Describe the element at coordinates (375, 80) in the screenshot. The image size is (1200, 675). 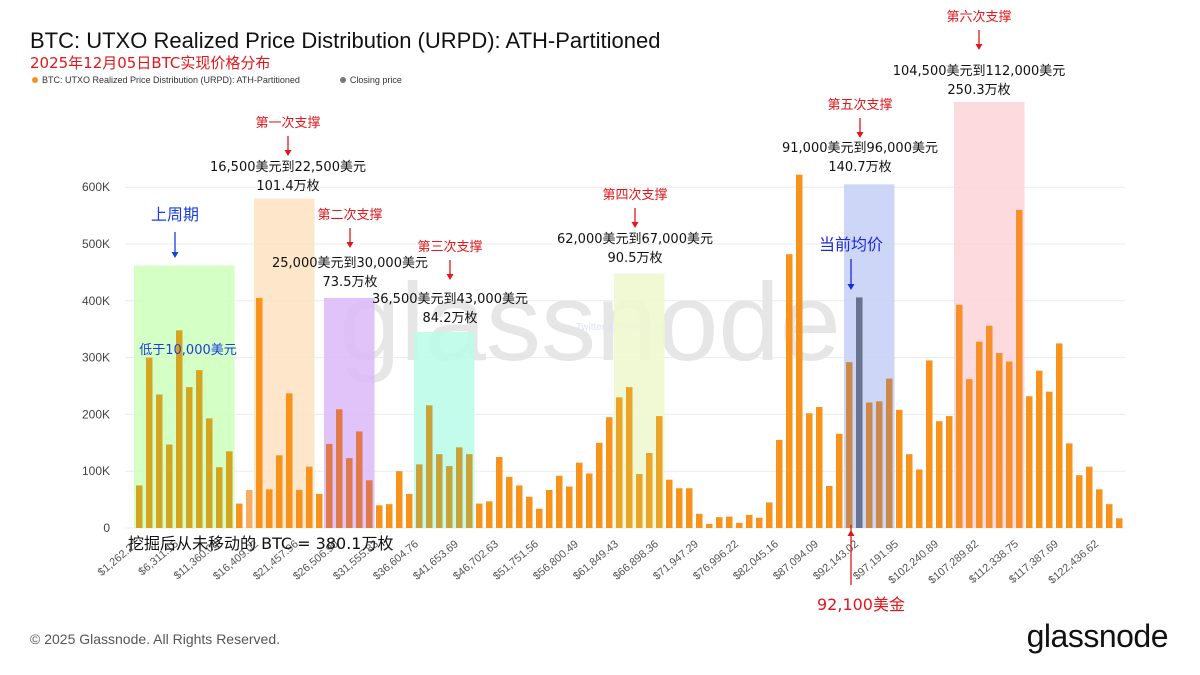
I see `legend-label: Closing price` at that location.